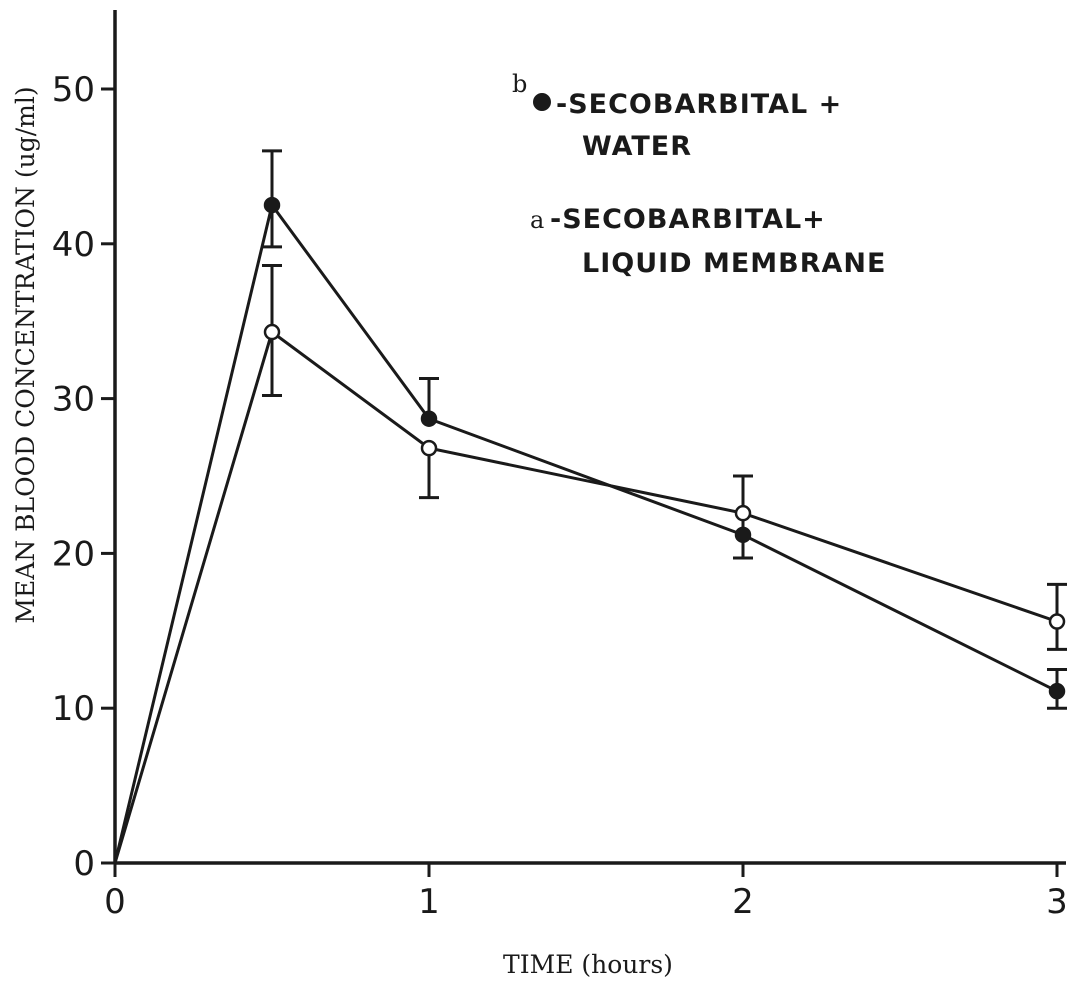 Image resolution: width=1072 pixels, height=987 pixels. I want to click on x-axis-title: TIME (hours), so click(588, 964).